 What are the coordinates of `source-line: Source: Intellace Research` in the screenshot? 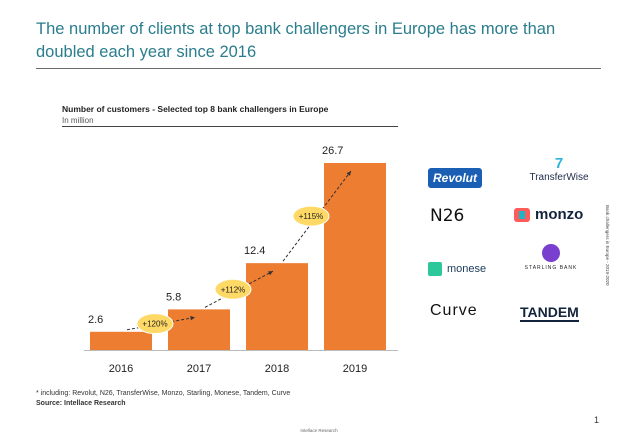 It's located at (81, 403).